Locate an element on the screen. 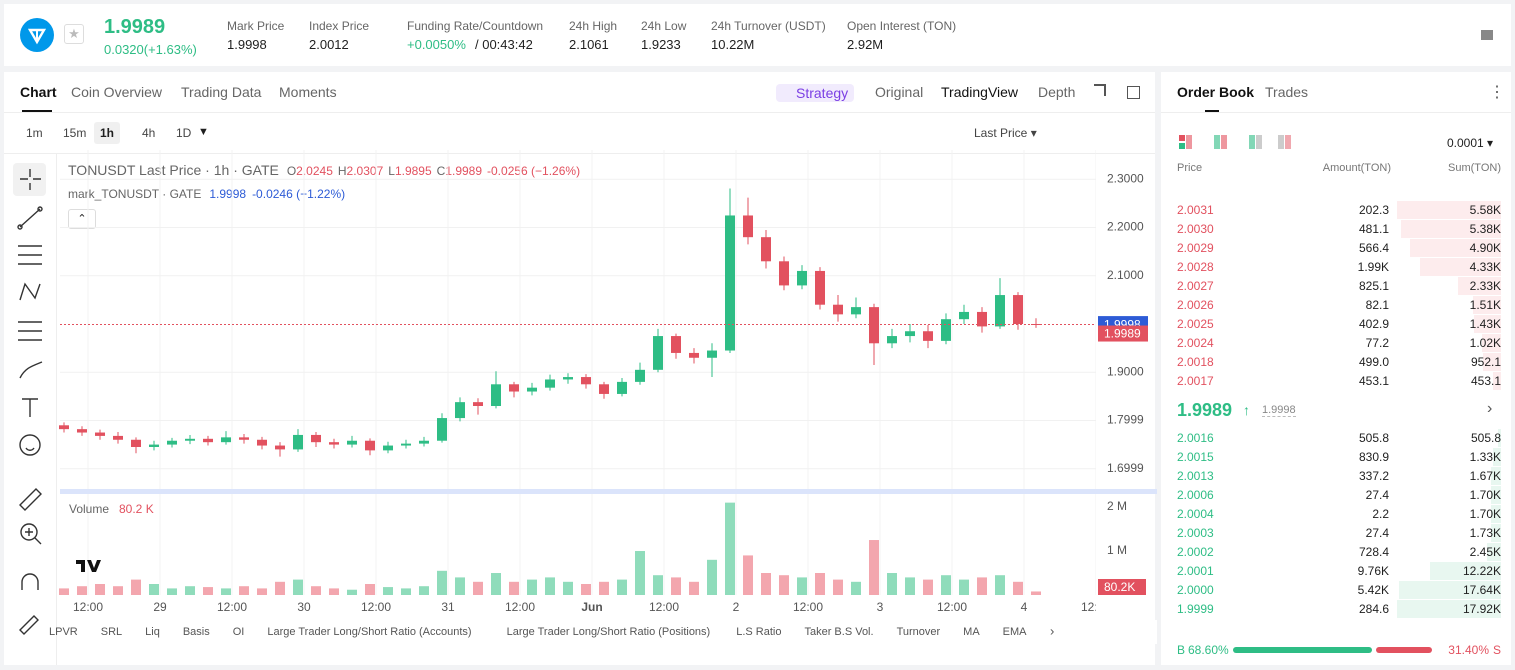 This screenshot has width=1515, height=670. mark-change: -0.0246 (−1.22%) is located at coordinates (299, 194).